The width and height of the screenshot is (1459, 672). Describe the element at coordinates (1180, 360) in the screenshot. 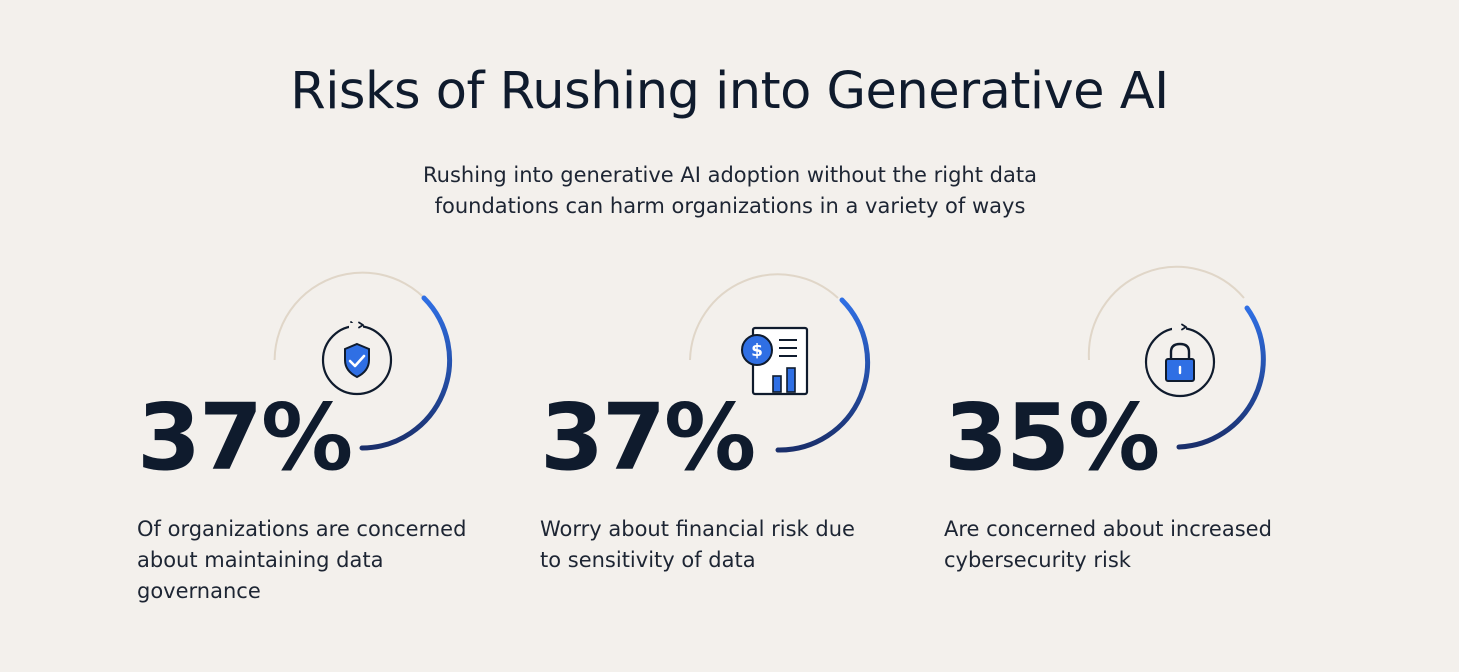

I see `padlock-icon` at that location.